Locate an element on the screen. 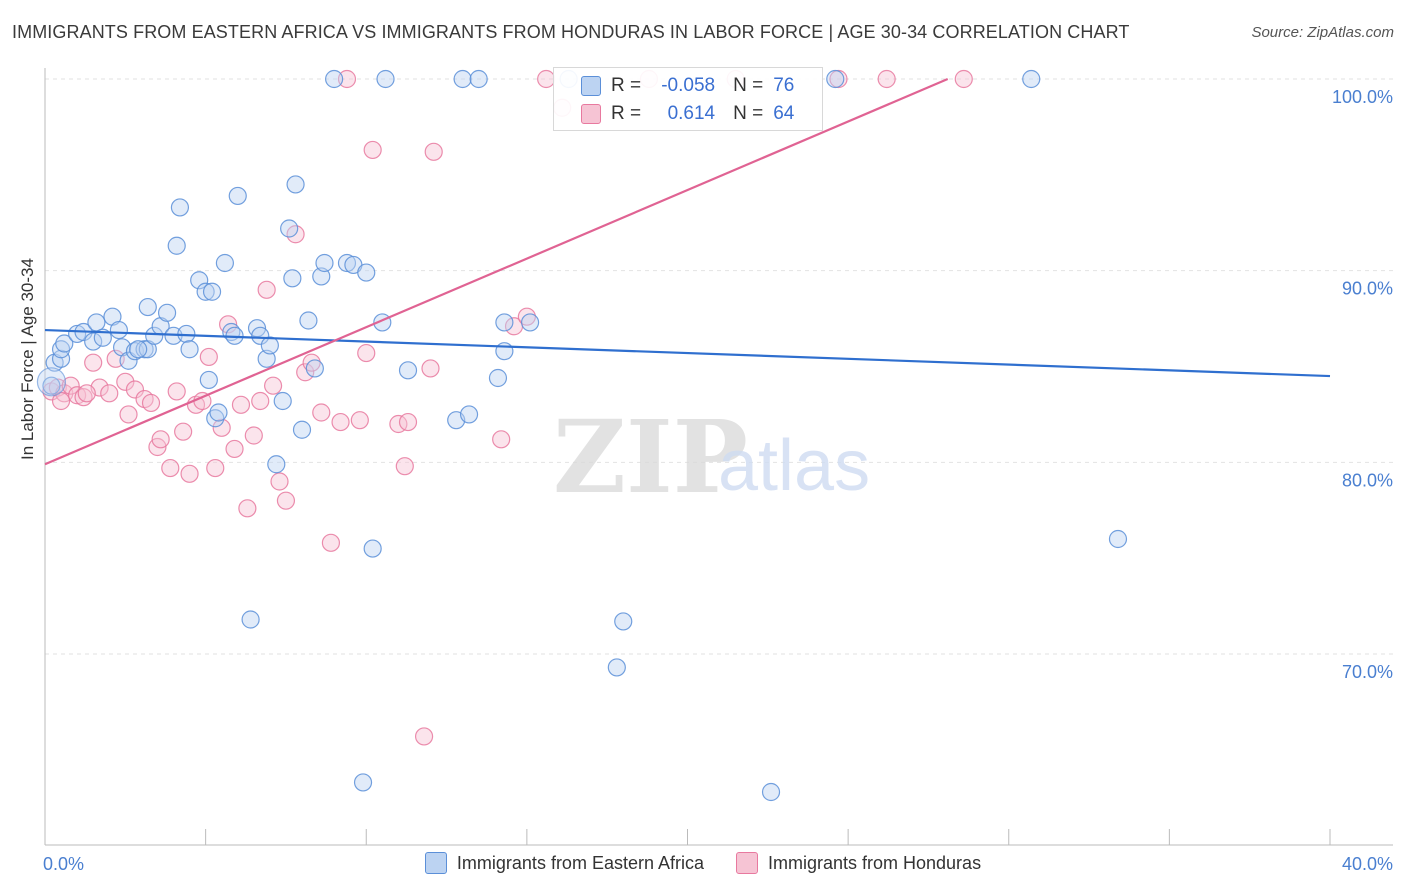 Image resolution: width=1406 pixels, height=892 pixels. stats-row-pink: R = 0.614 N = 64 is located at coordinates (674, 114).